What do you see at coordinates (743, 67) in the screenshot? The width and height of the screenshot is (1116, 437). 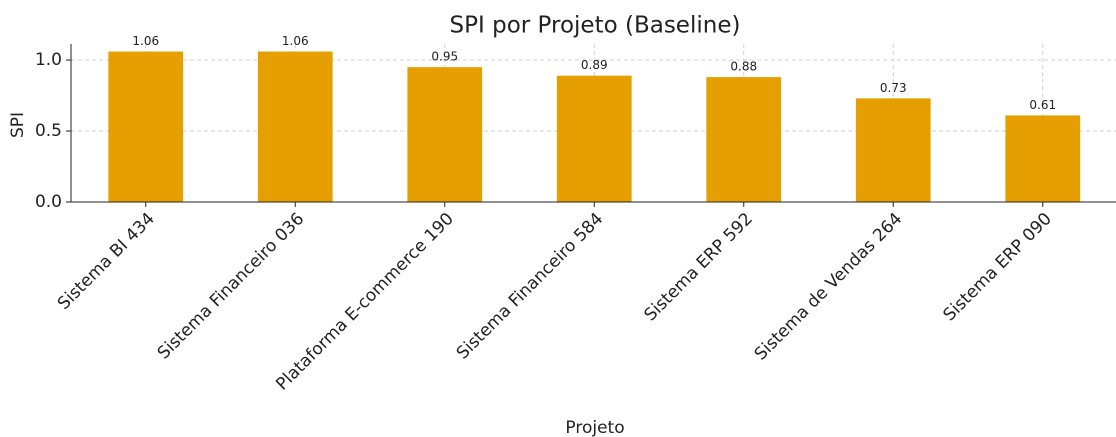 I see `value-label: 0.88` at bounding box center [743, 67].